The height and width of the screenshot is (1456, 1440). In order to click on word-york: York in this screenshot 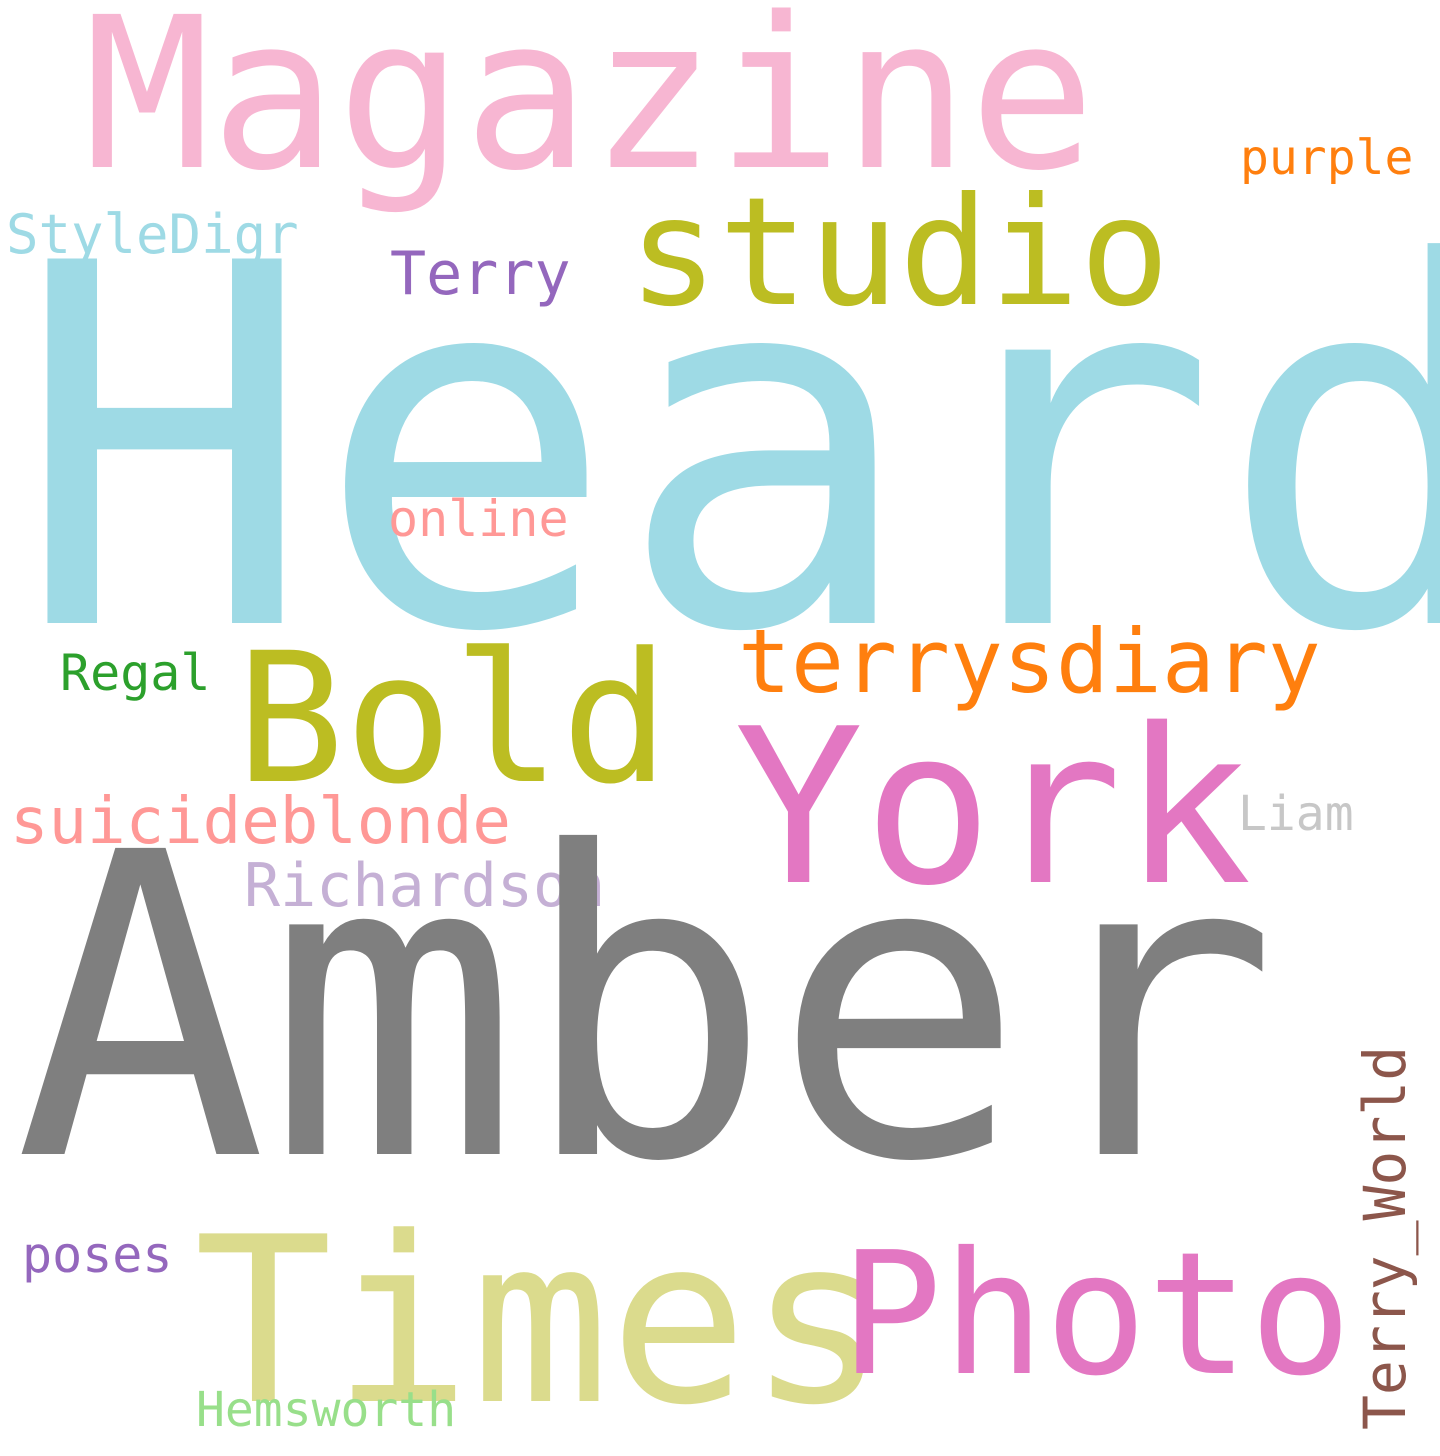, I will do `click(993, 807)`.